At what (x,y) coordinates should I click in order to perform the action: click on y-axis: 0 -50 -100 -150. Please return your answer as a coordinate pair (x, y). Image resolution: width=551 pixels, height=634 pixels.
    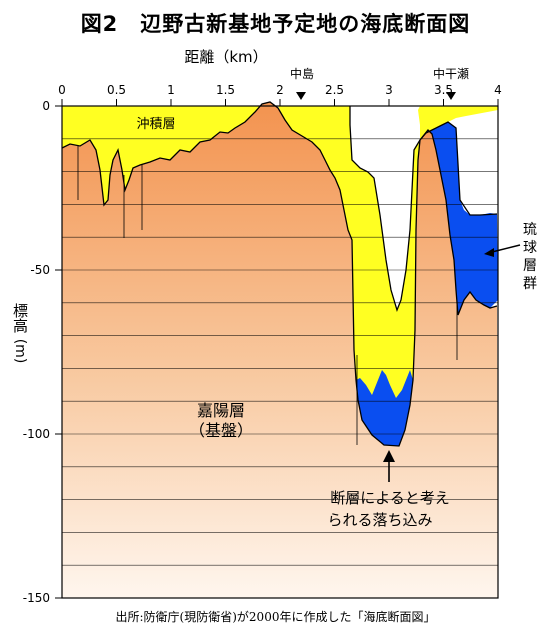
    Looking at the image, I should click on (42, 352).